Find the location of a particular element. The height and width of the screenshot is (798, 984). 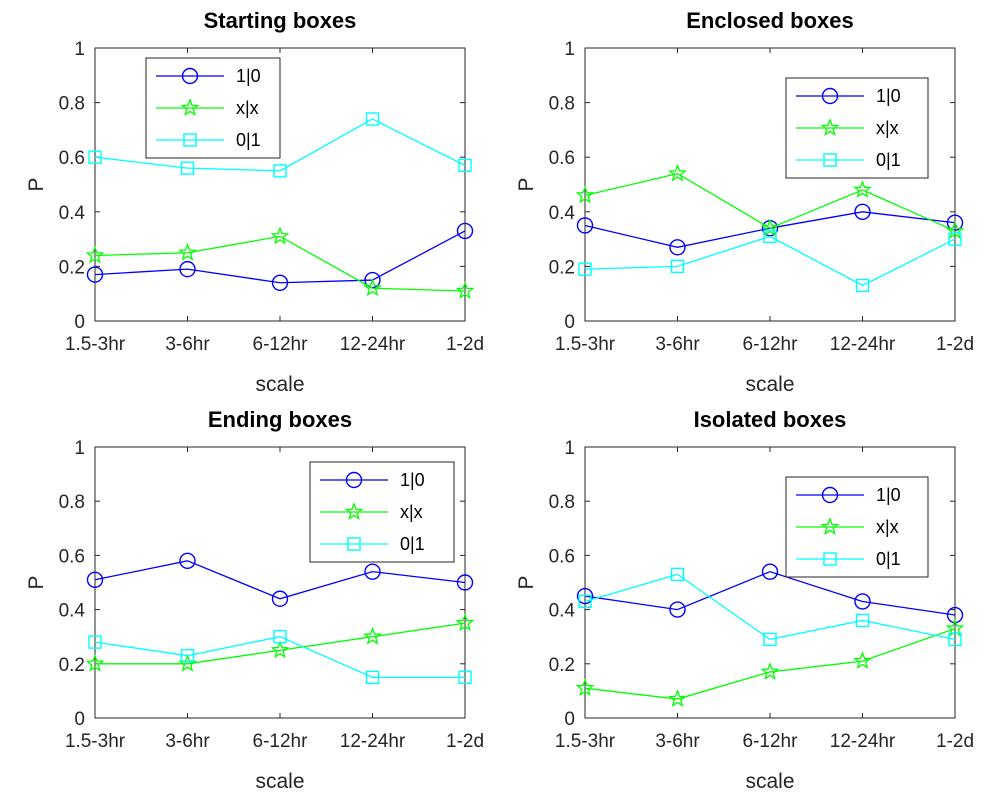

x-tick-label: 6-12hr is located at coordinates (771, 344).